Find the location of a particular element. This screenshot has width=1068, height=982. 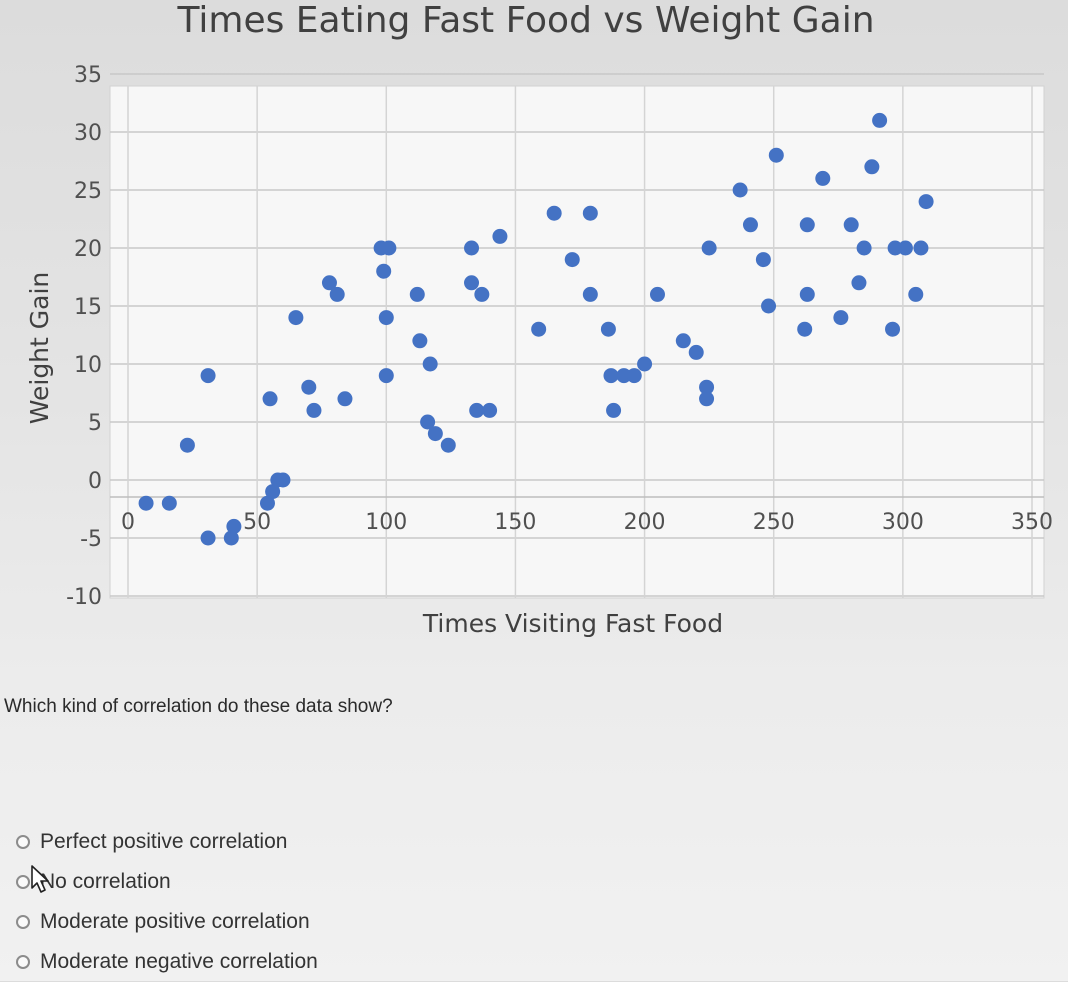

y-tick-label: 25 is located at coordinates (88, 191).